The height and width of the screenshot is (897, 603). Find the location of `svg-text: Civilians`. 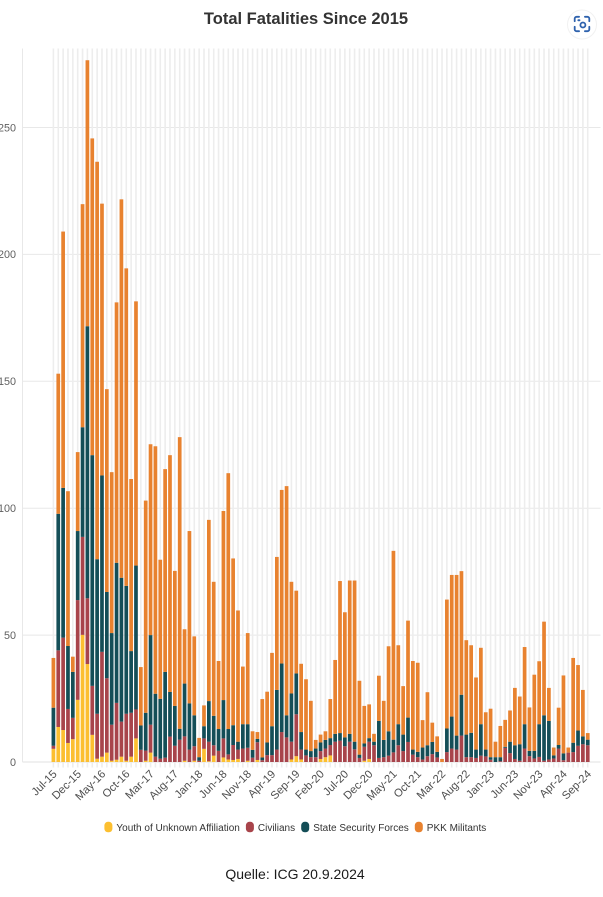

svg-text: Civilians is located at coordinates (276, 828).